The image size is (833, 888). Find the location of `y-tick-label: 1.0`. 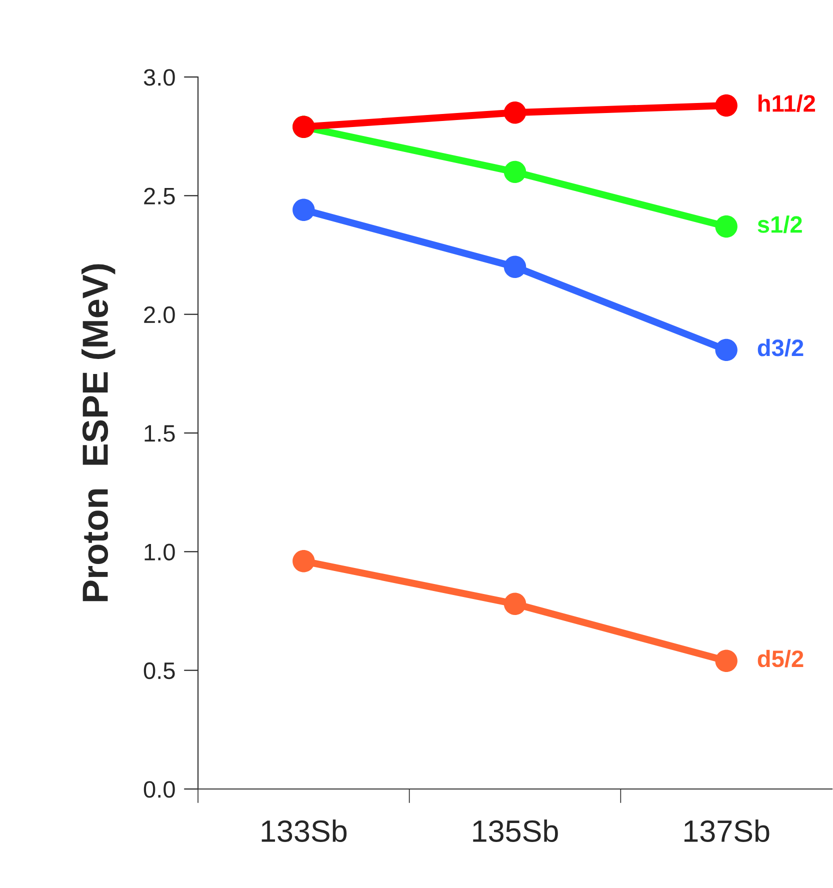

y-tick-label: 1.0 is located at coordinates (159, 552).